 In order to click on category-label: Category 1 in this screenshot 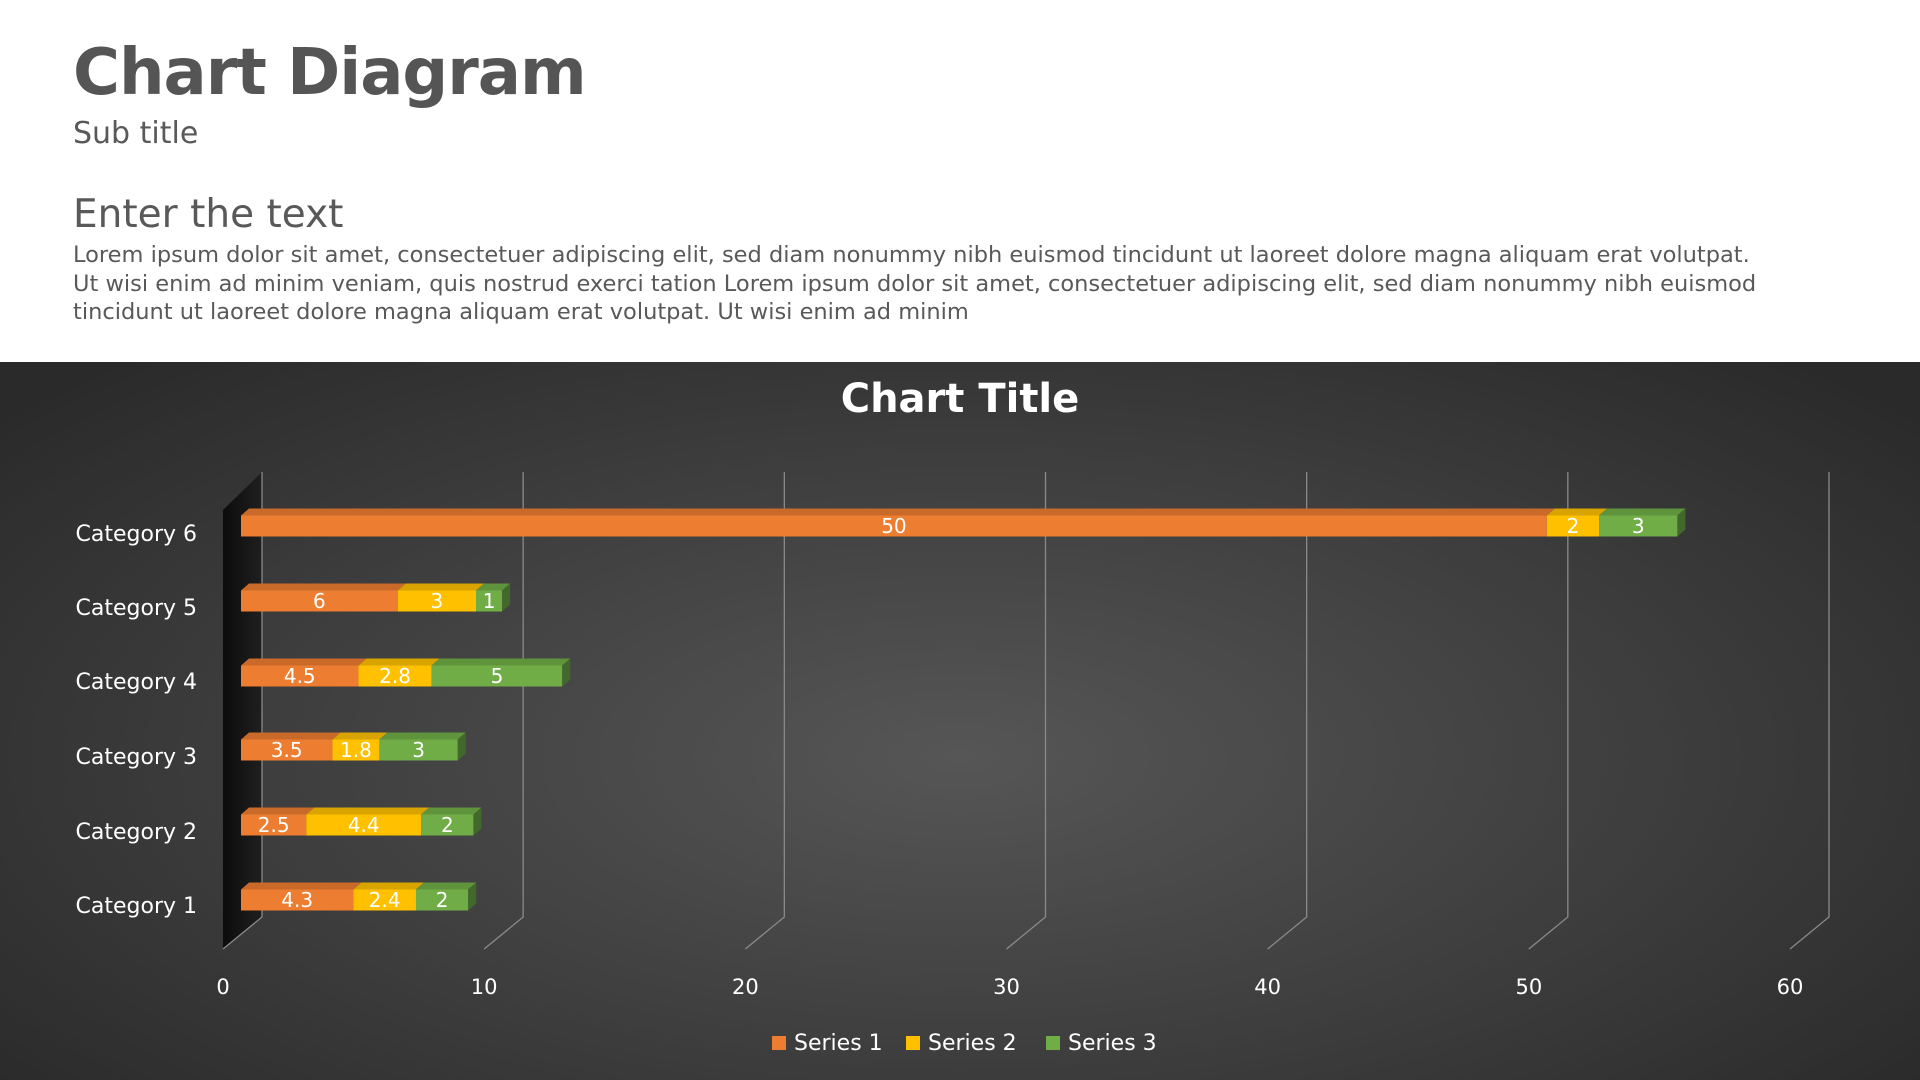, I will do `click(136, 906)`.